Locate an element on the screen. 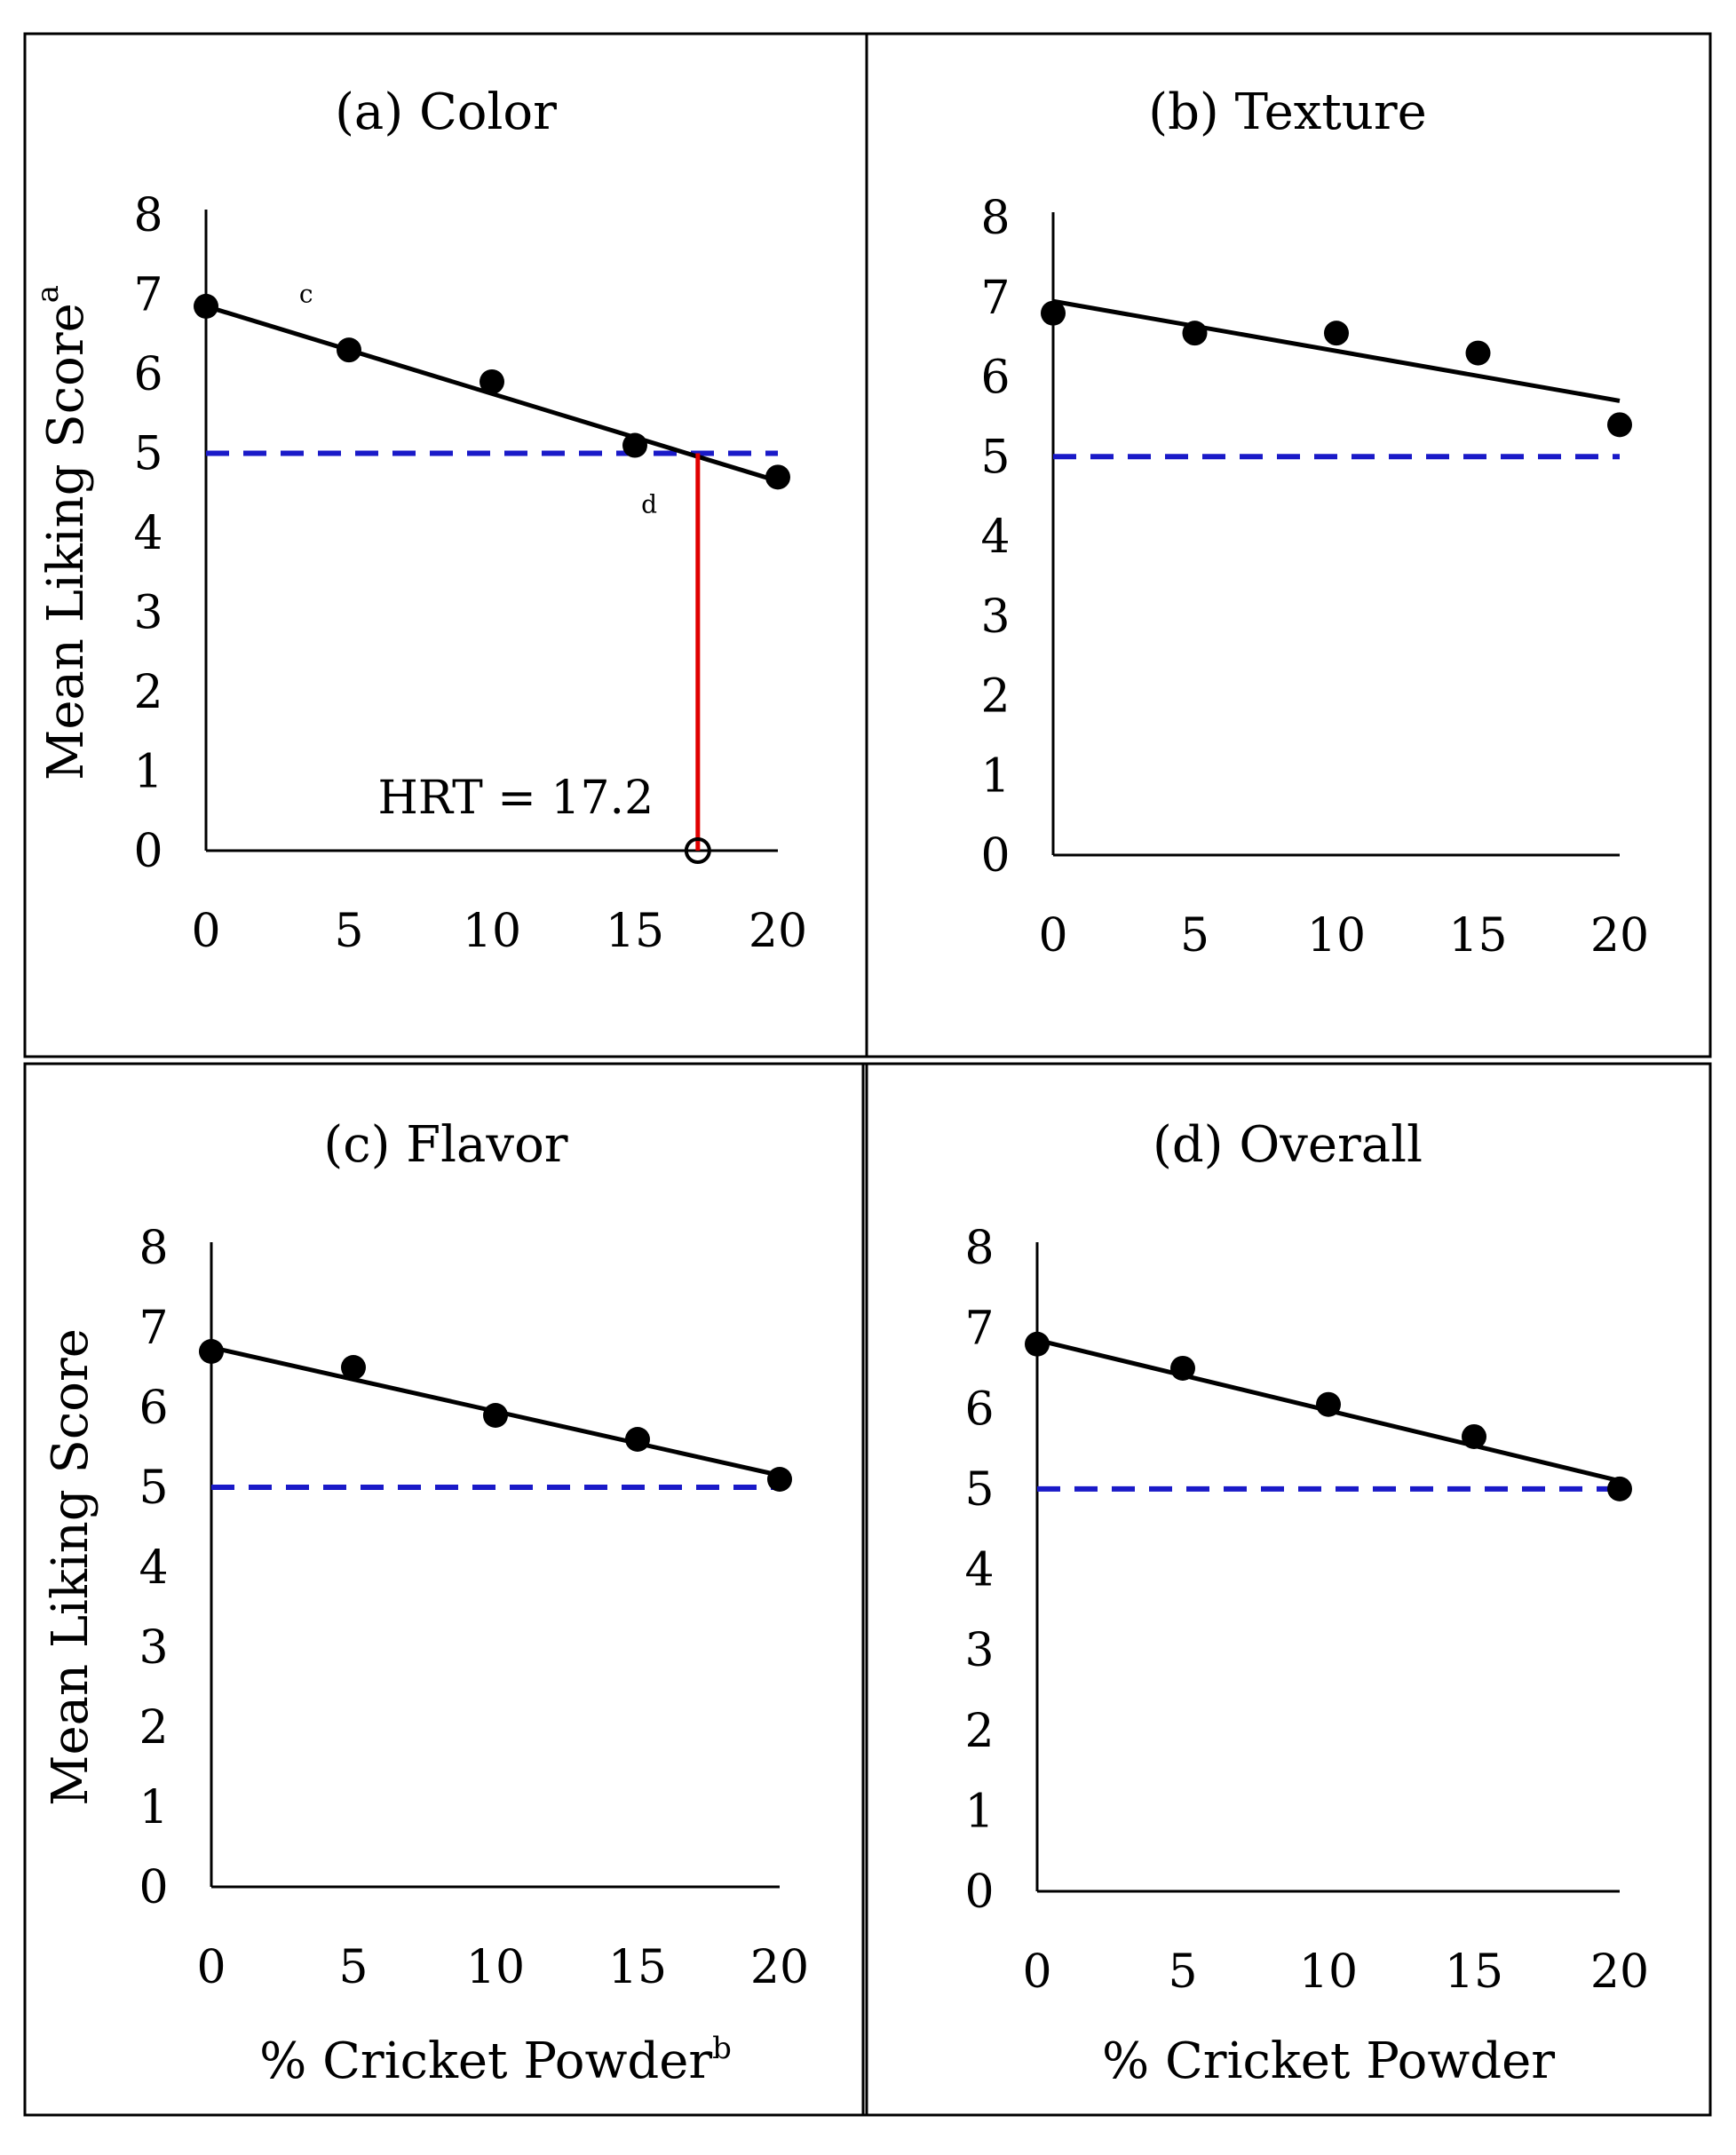  x-tick-label-b-20: 20 is located at coordinates (1619, 936).